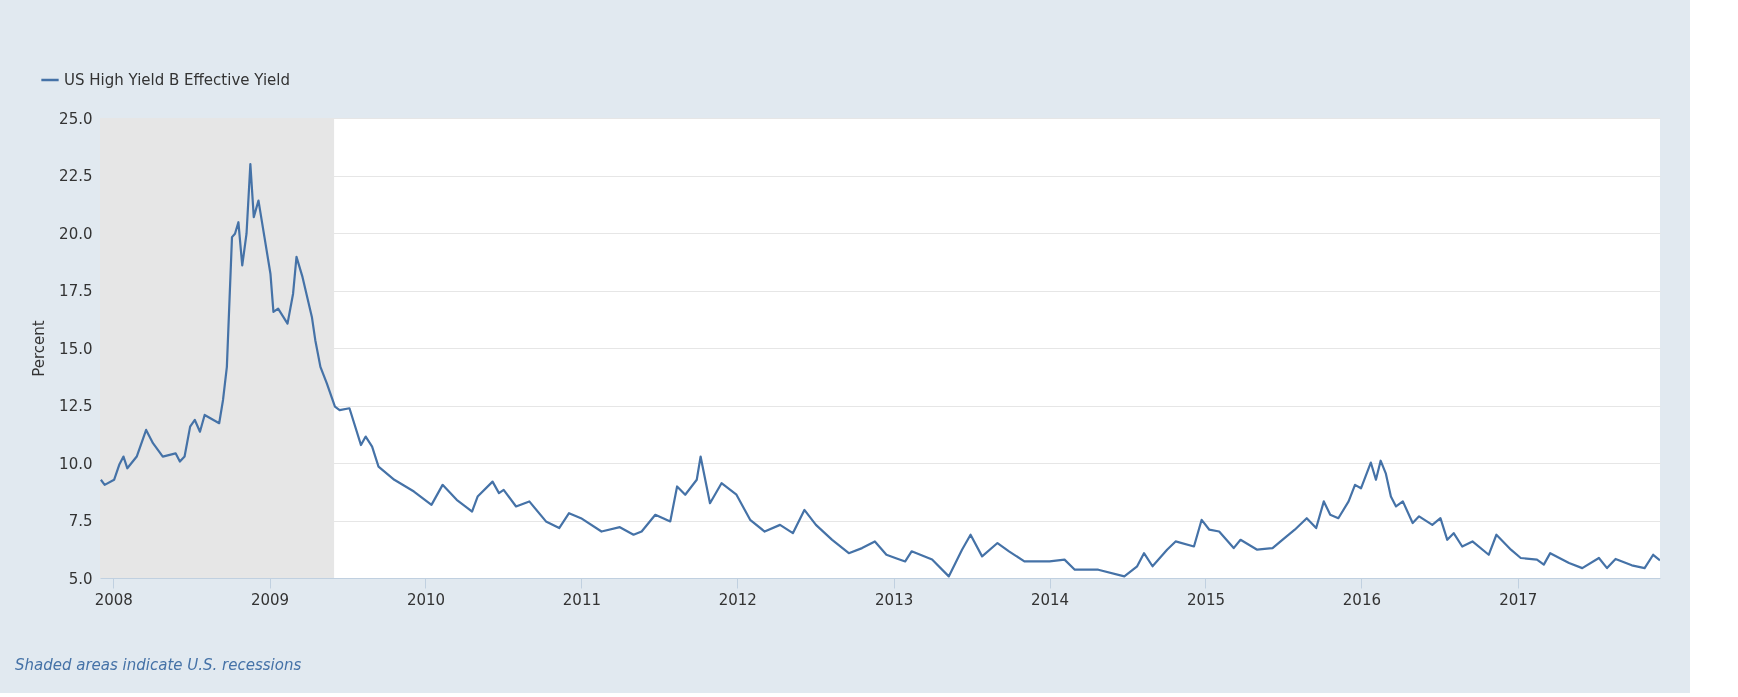 The image size is (1738, 697). Describe the element at coordinates (1050, 599) in the screenshot. I see `x-tick-label: 2014` at that location.